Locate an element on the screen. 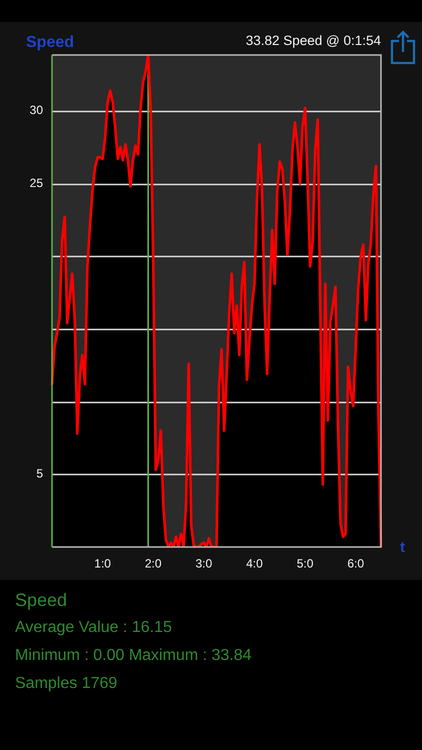  x-tick-label: 3:0 is located at coordinates (204, 563).